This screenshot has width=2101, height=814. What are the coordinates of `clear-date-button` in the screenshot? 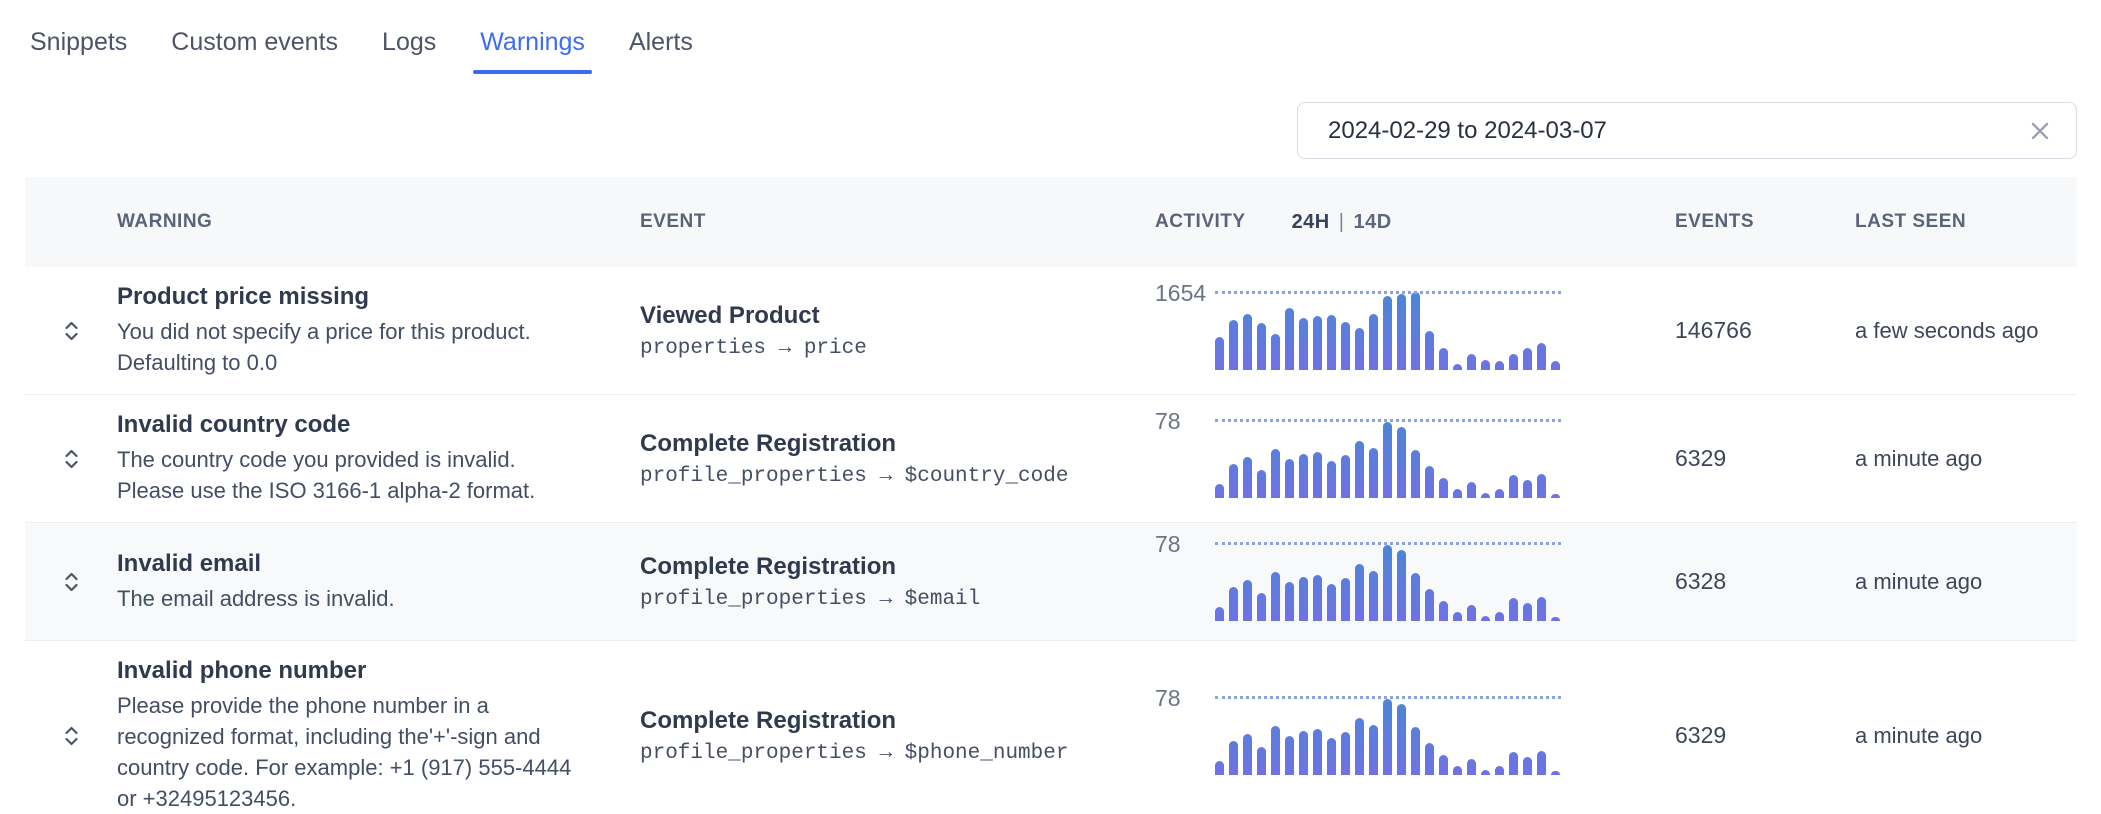 It's located at (2040, 131).